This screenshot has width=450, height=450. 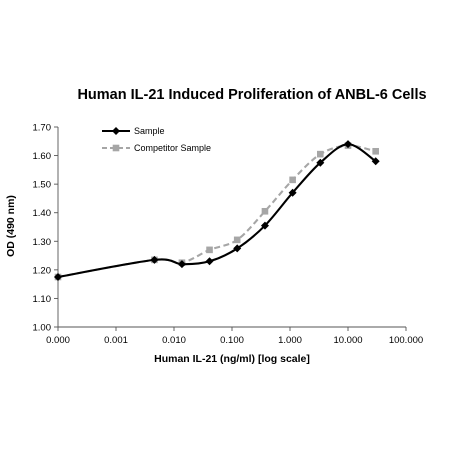 What do you see at coordinates (42, 213) in the screenshot?
I see `y-tick-label: 1.40` at bounding box center [42, 213].